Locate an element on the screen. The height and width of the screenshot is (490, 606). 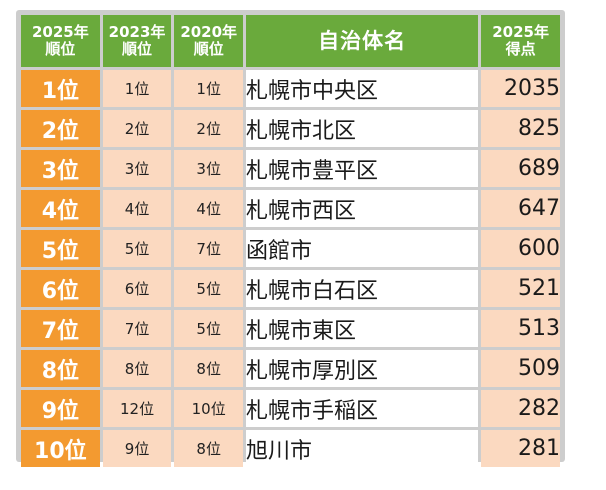
table-row: 3位 3位 3位 札幌市豊平区 689 is located at coordinates (290, 168).